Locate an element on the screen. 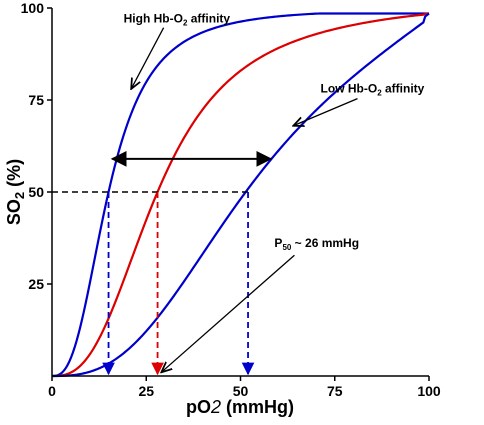 Image resolution: width=484 pixels, height=425 pixels. x-tick-label: 25 is located at coordinates (146, 391).